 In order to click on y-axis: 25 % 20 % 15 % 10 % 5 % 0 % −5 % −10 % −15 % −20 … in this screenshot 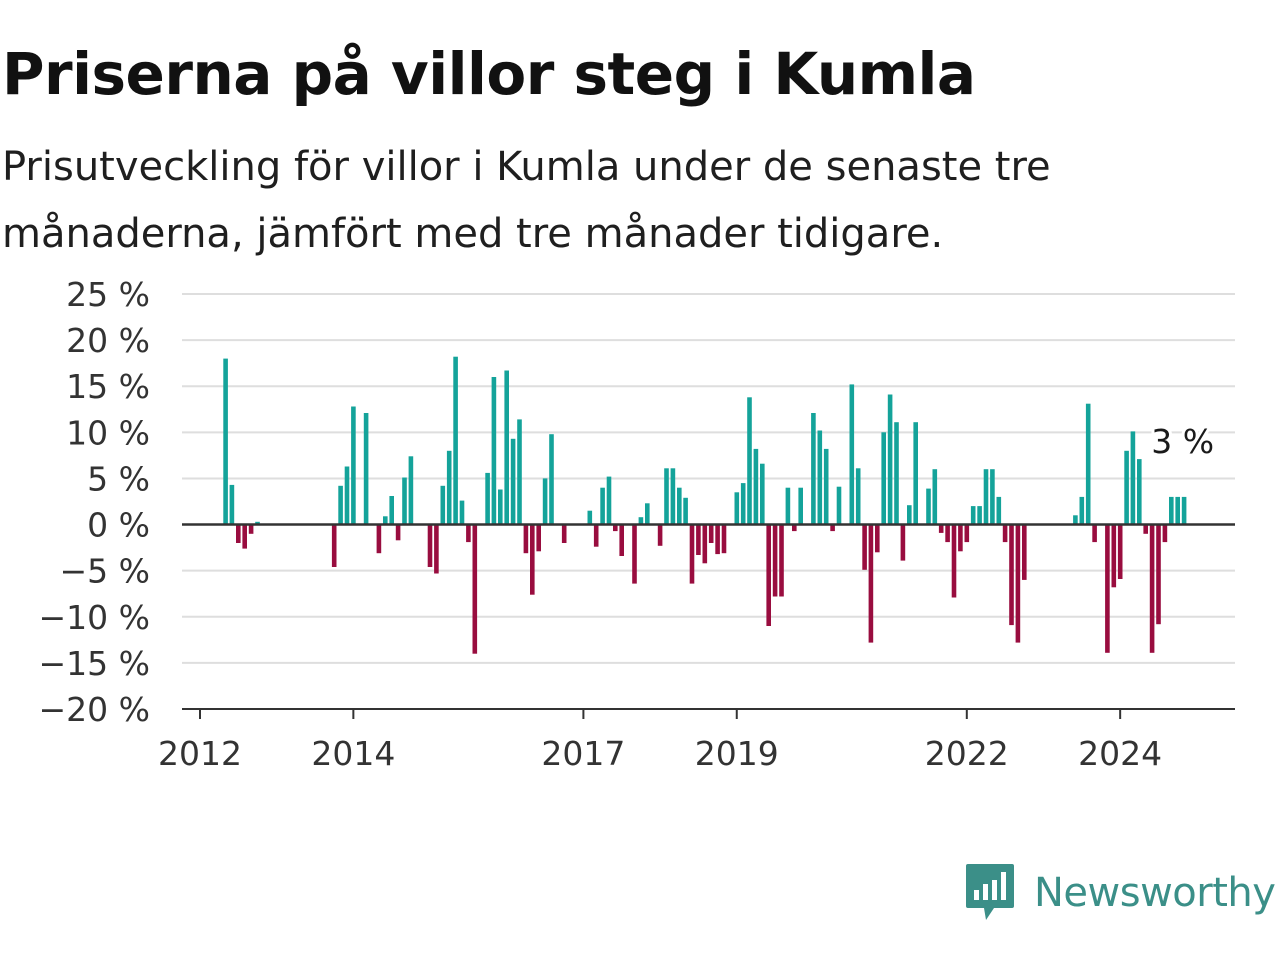, I will do `click(95, 502)`.